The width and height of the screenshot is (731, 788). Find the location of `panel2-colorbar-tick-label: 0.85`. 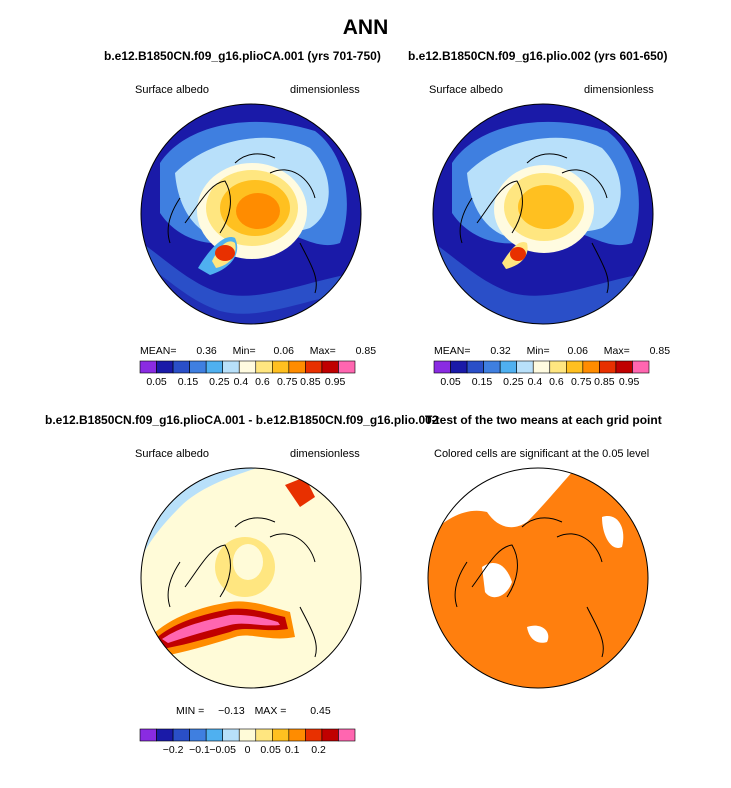

panel2-colorbar-tick-label: 0.85 is located at coordinates (604, 382).